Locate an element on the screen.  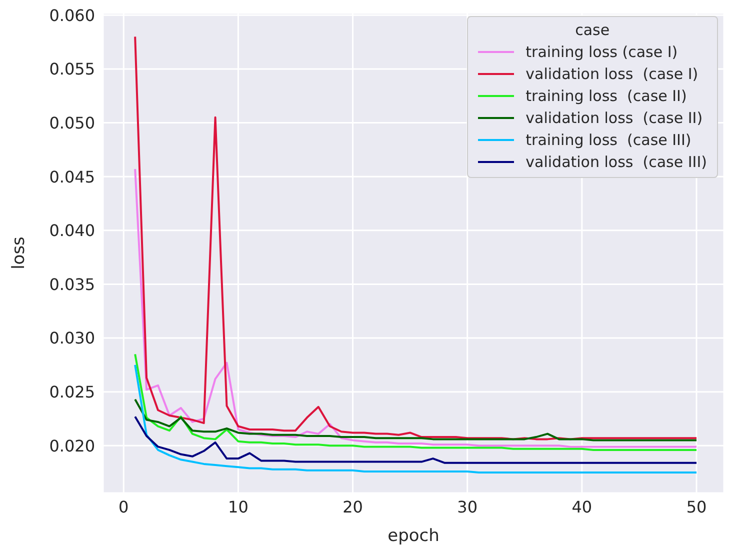
y-tick-label: 0.035 is located at coordinates (72, 284).